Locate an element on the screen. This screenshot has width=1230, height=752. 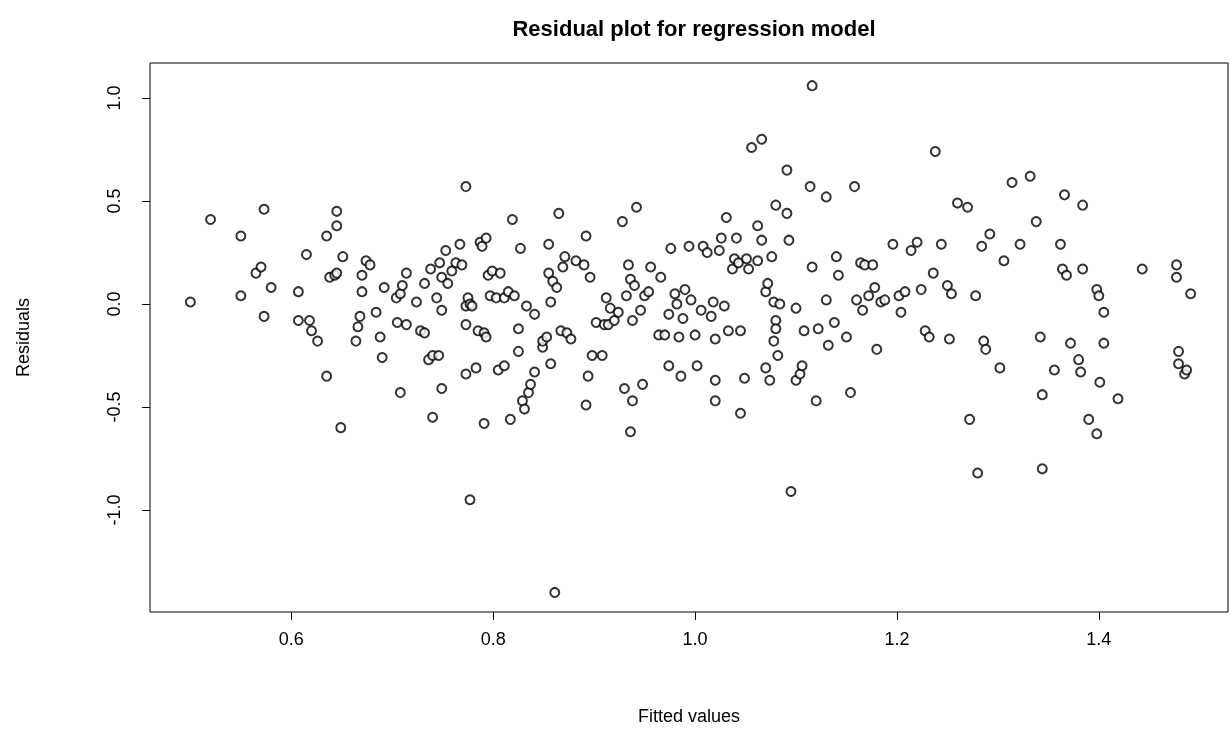
x-tick-label: 0.6 is located at coordinates (291, 639).